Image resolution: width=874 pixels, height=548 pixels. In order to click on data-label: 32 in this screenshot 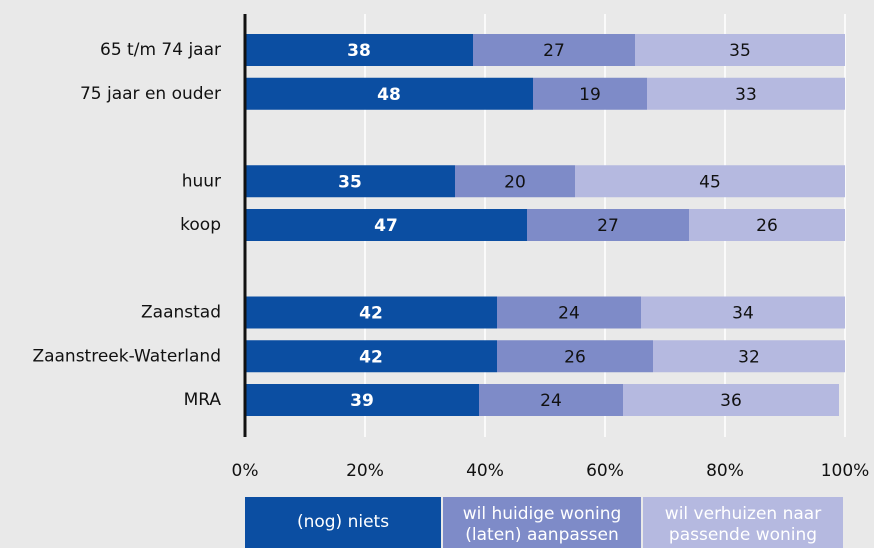, I will do `click(749, 357)`.